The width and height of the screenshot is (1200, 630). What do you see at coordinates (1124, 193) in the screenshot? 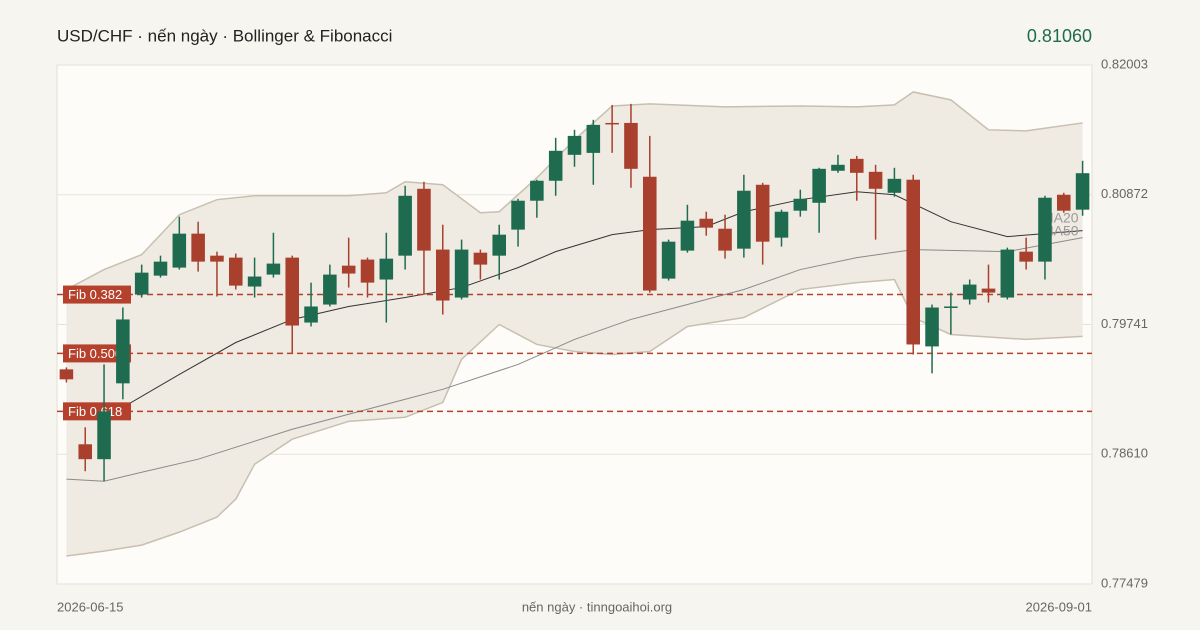
I see `y-tick-label: 0.80872` at bounding box center [1124, 193].